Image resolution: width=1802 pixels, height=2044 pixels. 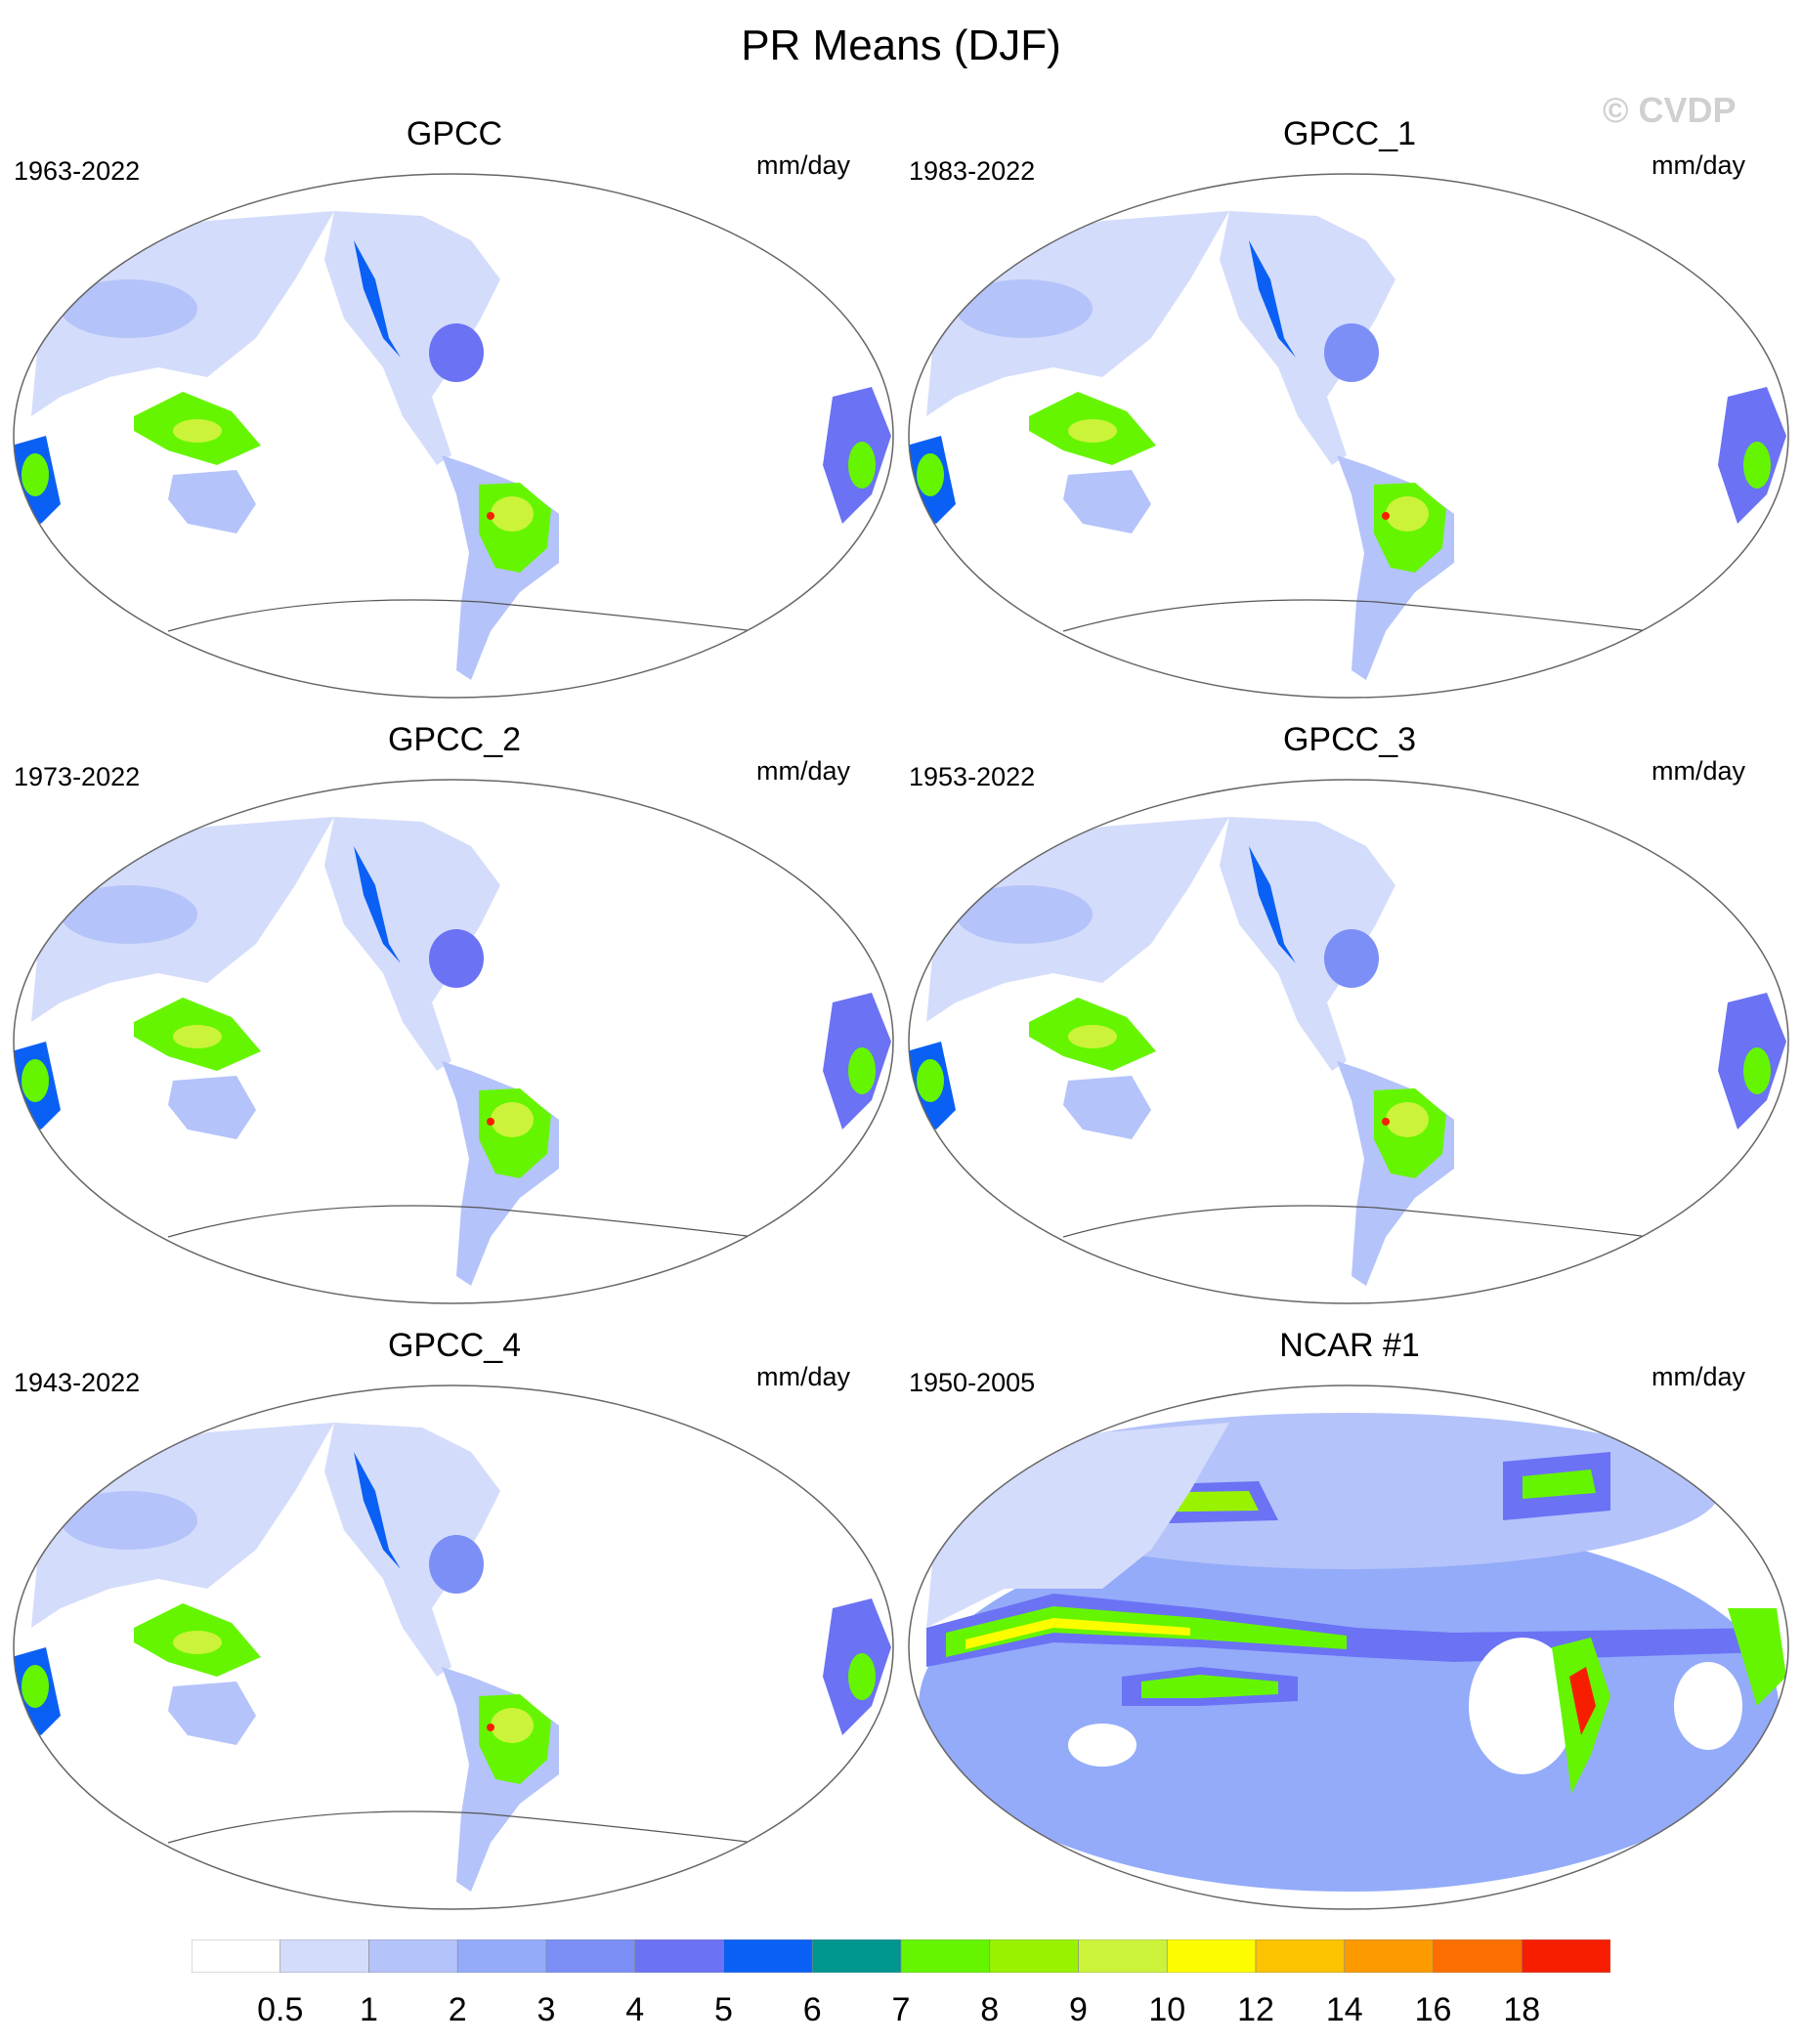 I want to click on colorbar-tick-label: 14, so click(x=1344, y=2009).